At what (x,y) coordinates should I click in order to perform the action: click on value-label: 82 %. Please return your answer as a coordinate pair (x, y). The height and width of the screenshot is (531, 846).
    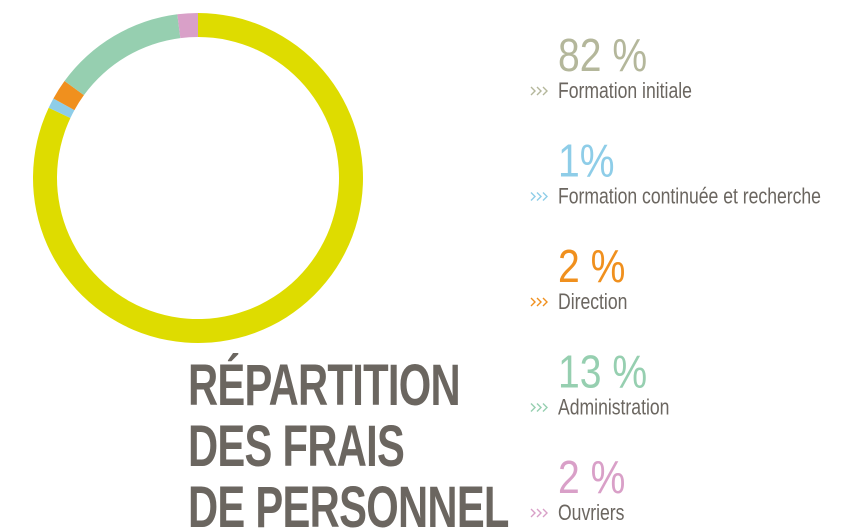
    Looking at the image, I should click on (602, 56).